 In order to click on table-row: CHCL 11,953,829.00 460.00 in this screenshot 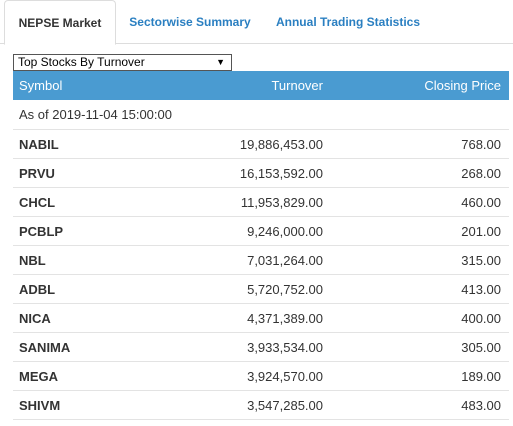, I will do `click(261, 202)`.